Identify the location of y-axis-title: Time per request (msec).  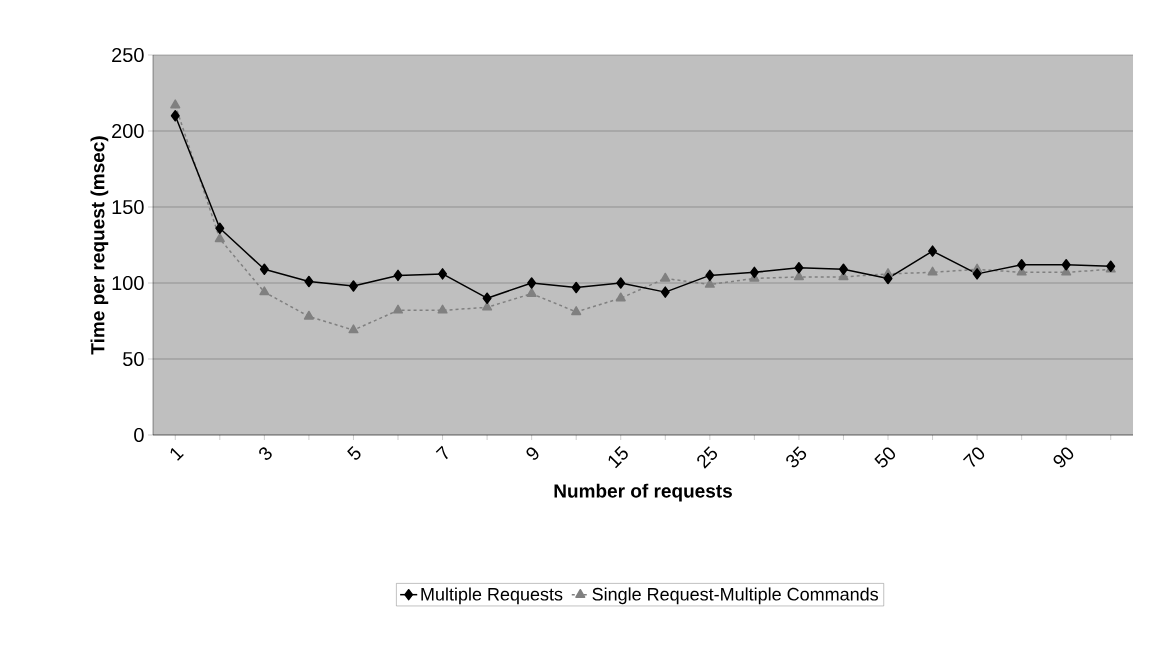
(99, 245).